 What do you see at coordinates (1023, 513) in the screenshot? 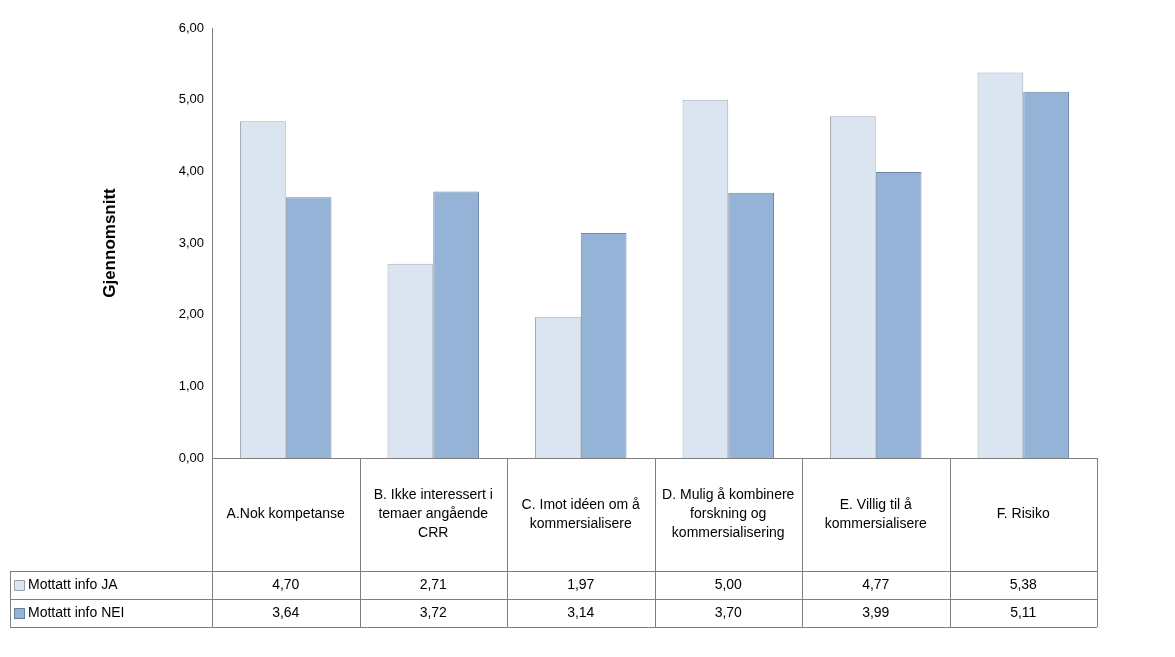
I see `x-tick-label: F. Risiko` at bounding box center [1023, 513].